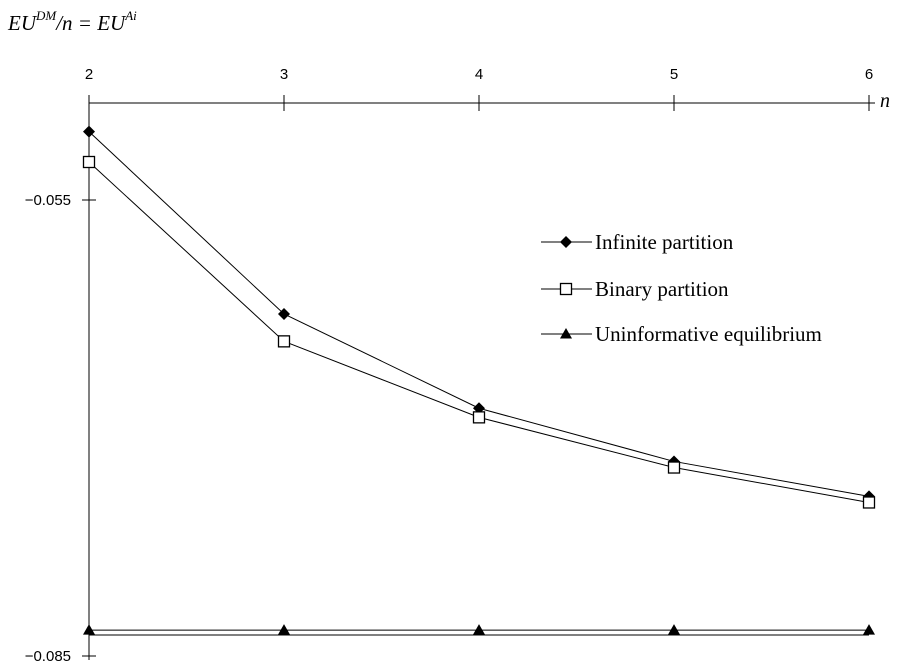 This screenshot has width=914, height=671. What do you see at coordinates (48, 656) in the screenshot?
I see `y-tick-label: −0.085` at bounding box center [48, 656].